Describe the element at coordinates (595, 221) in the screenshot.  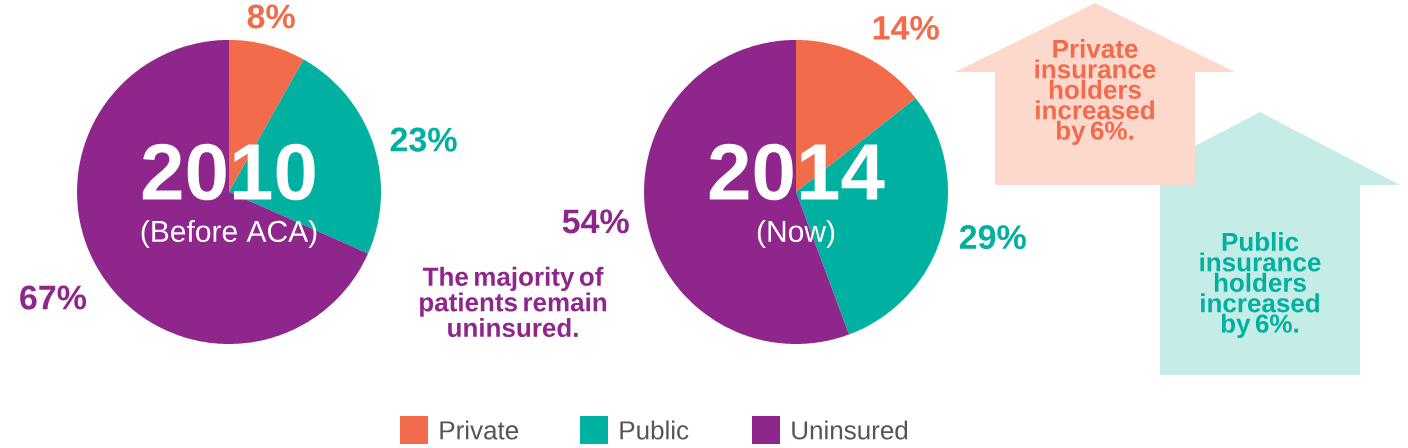
I see `data-label: 54%` at that location.